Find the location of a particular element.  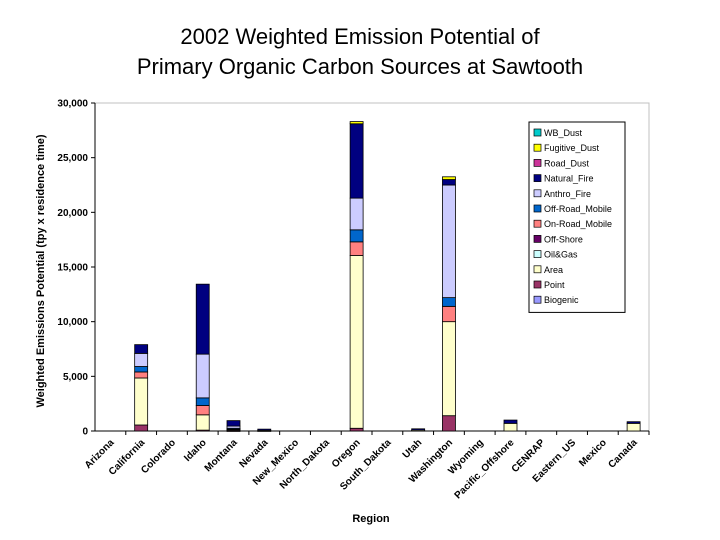

y-tick-label: 10,000 is located at coordinates (72, 322).